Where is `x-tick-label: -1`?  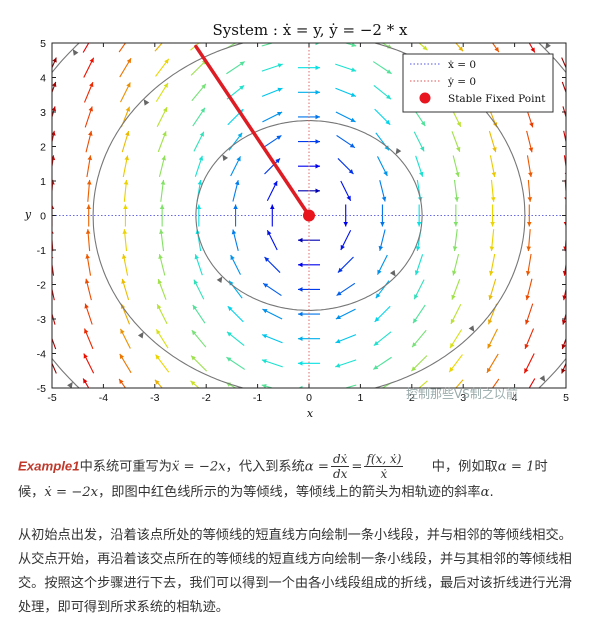
x-tick-label: -1 is located at coordinates (257, 398).